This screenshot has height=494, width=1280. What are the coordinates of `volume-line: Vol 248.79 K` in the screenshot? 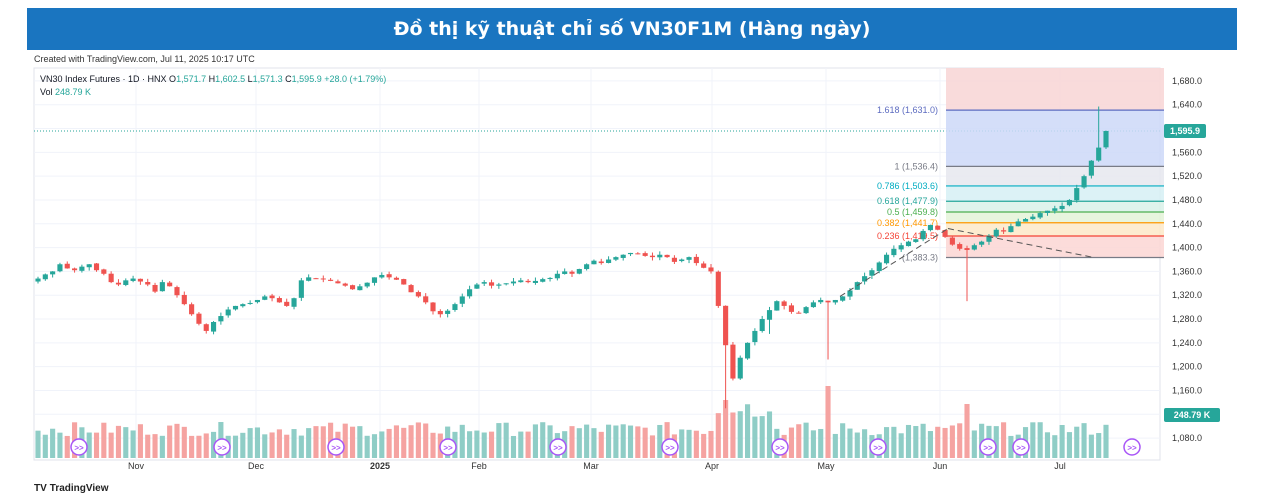 It's located at (65, 92).